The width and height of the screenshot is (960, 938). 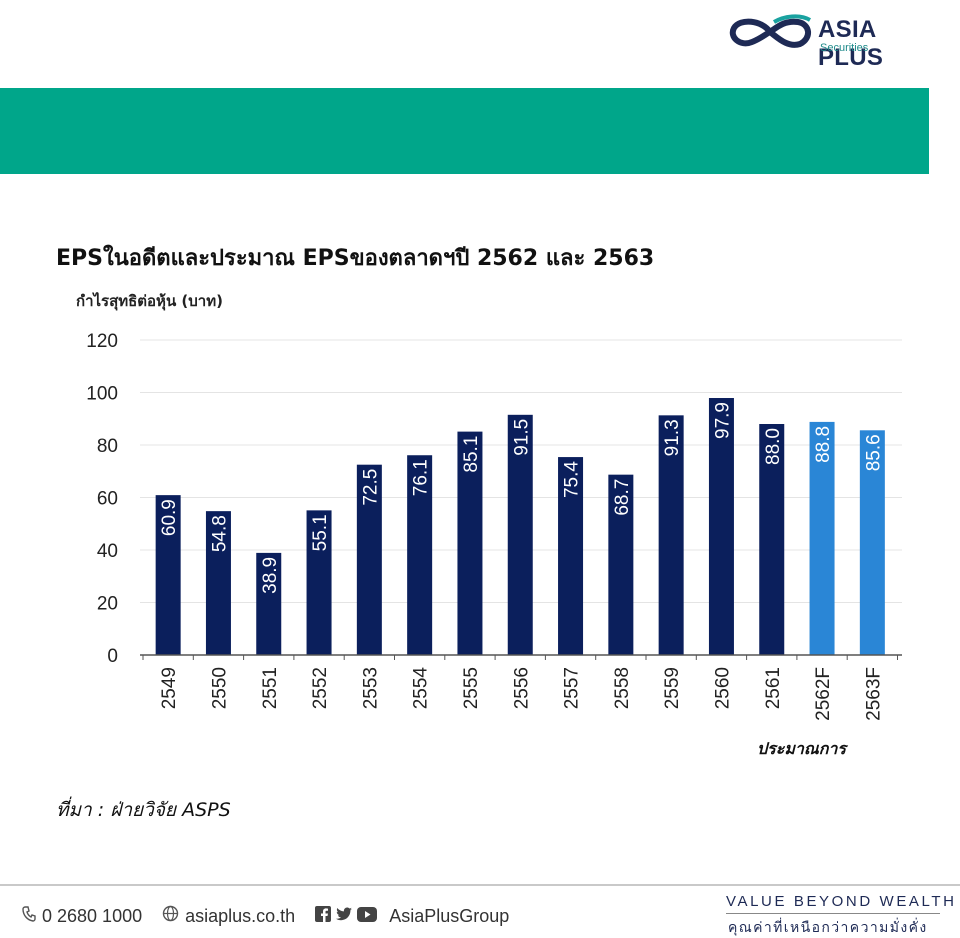 What do you see at coordinates (622, 688) in the screenshot?
I see `x-tick-label: 2558` at bounding box center [622, 688].